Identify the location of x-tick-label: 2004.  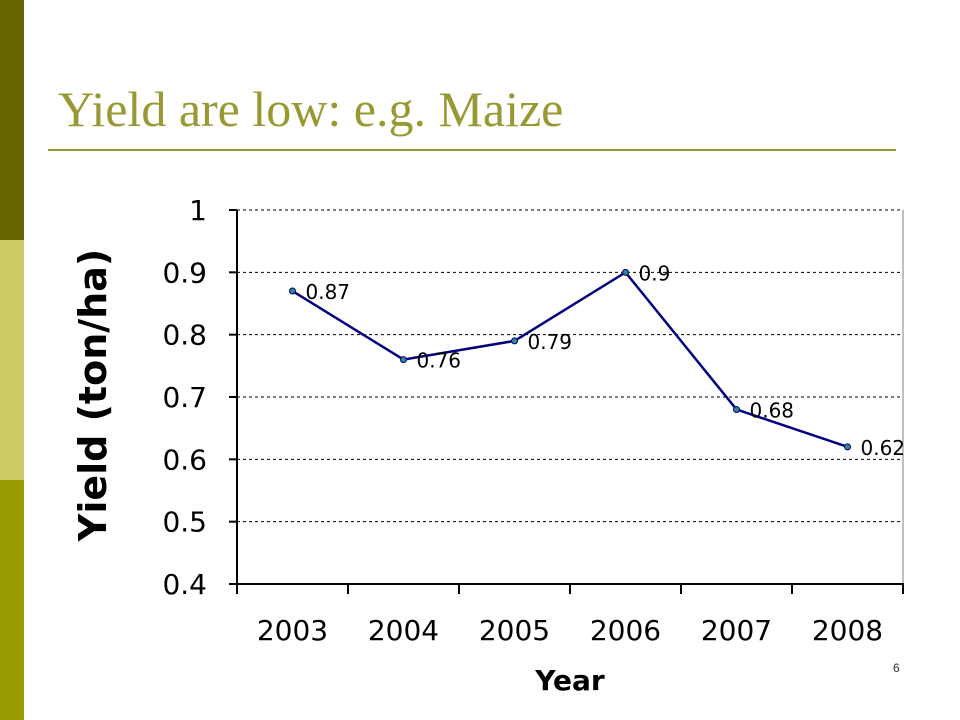
(403, 630).